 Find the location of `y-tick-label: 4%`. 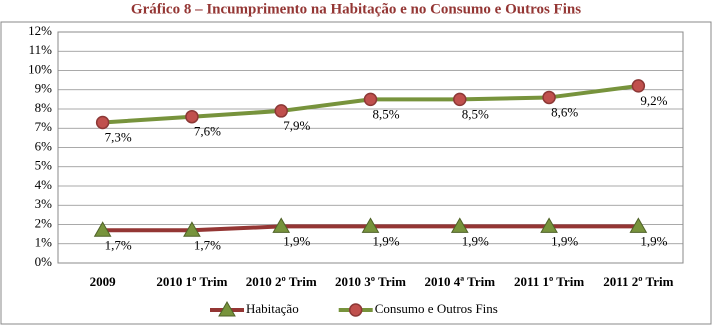

y-tick-label: 4% is located at coordinates (44, 184).